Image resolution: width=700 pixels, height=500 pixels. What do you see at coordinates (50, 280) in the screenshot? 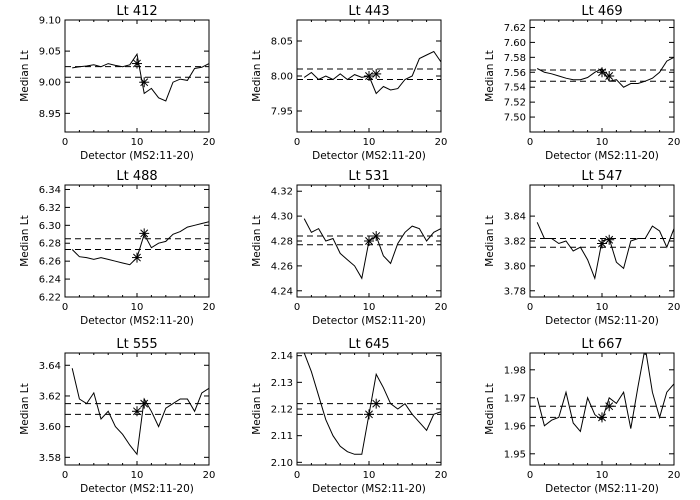
I see `y-tick-label: 6.24` at bounding box center [50, 280].